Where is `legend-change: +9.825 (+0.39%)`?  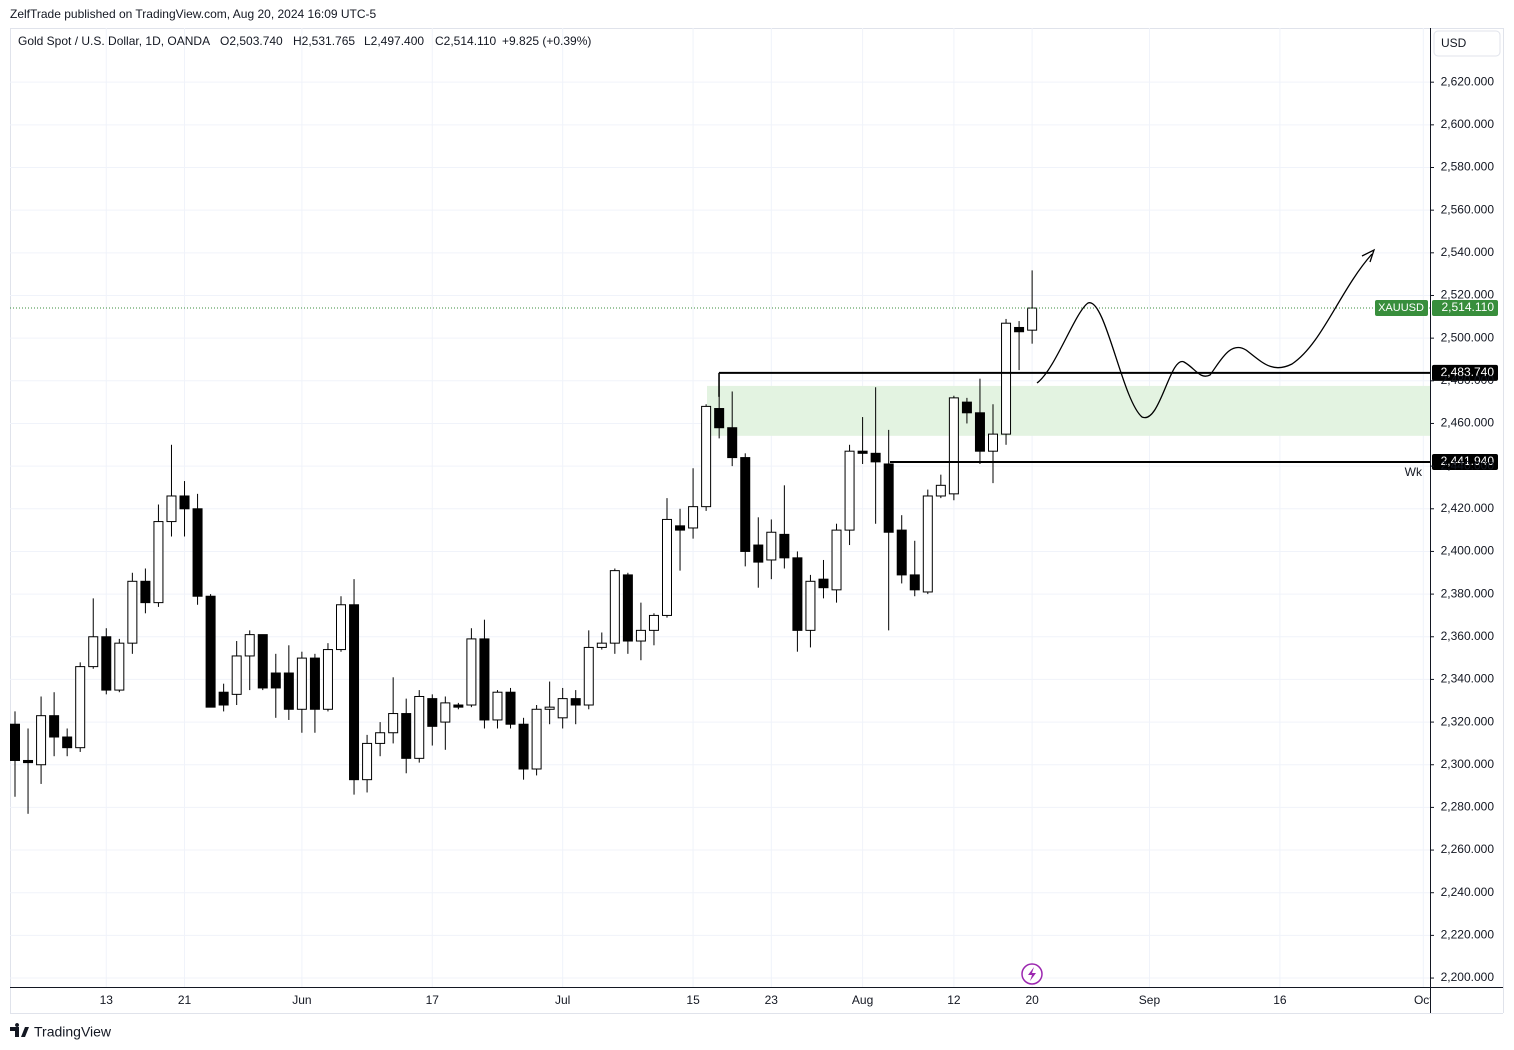
legend-change: +9.825 (+0.39%) is located at coordinates (546, 41).